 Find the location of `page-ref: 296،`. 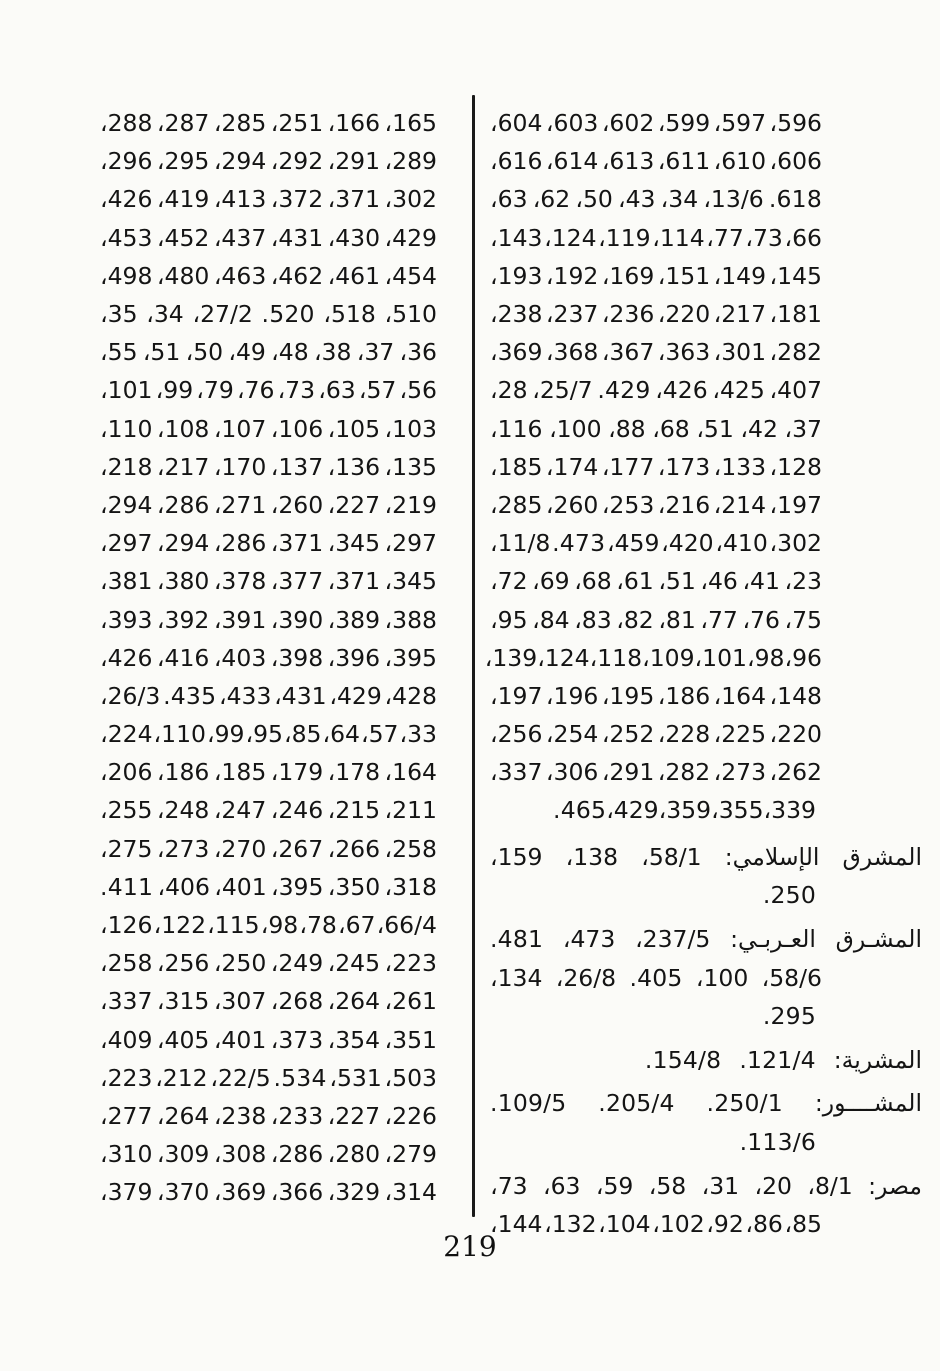

page-ref: 296، is located at coordinates (126, 161).